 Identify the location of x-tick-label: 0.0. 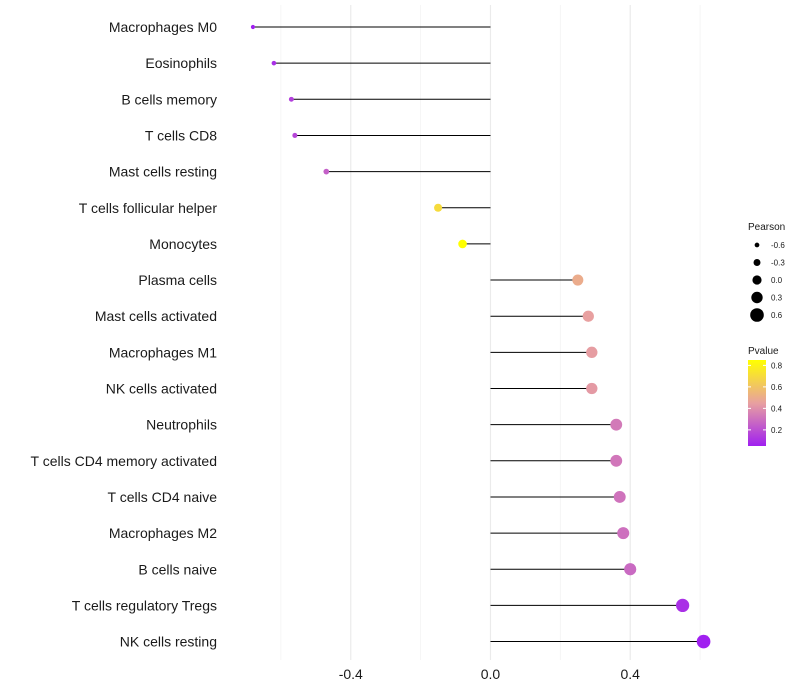
(491, 674).